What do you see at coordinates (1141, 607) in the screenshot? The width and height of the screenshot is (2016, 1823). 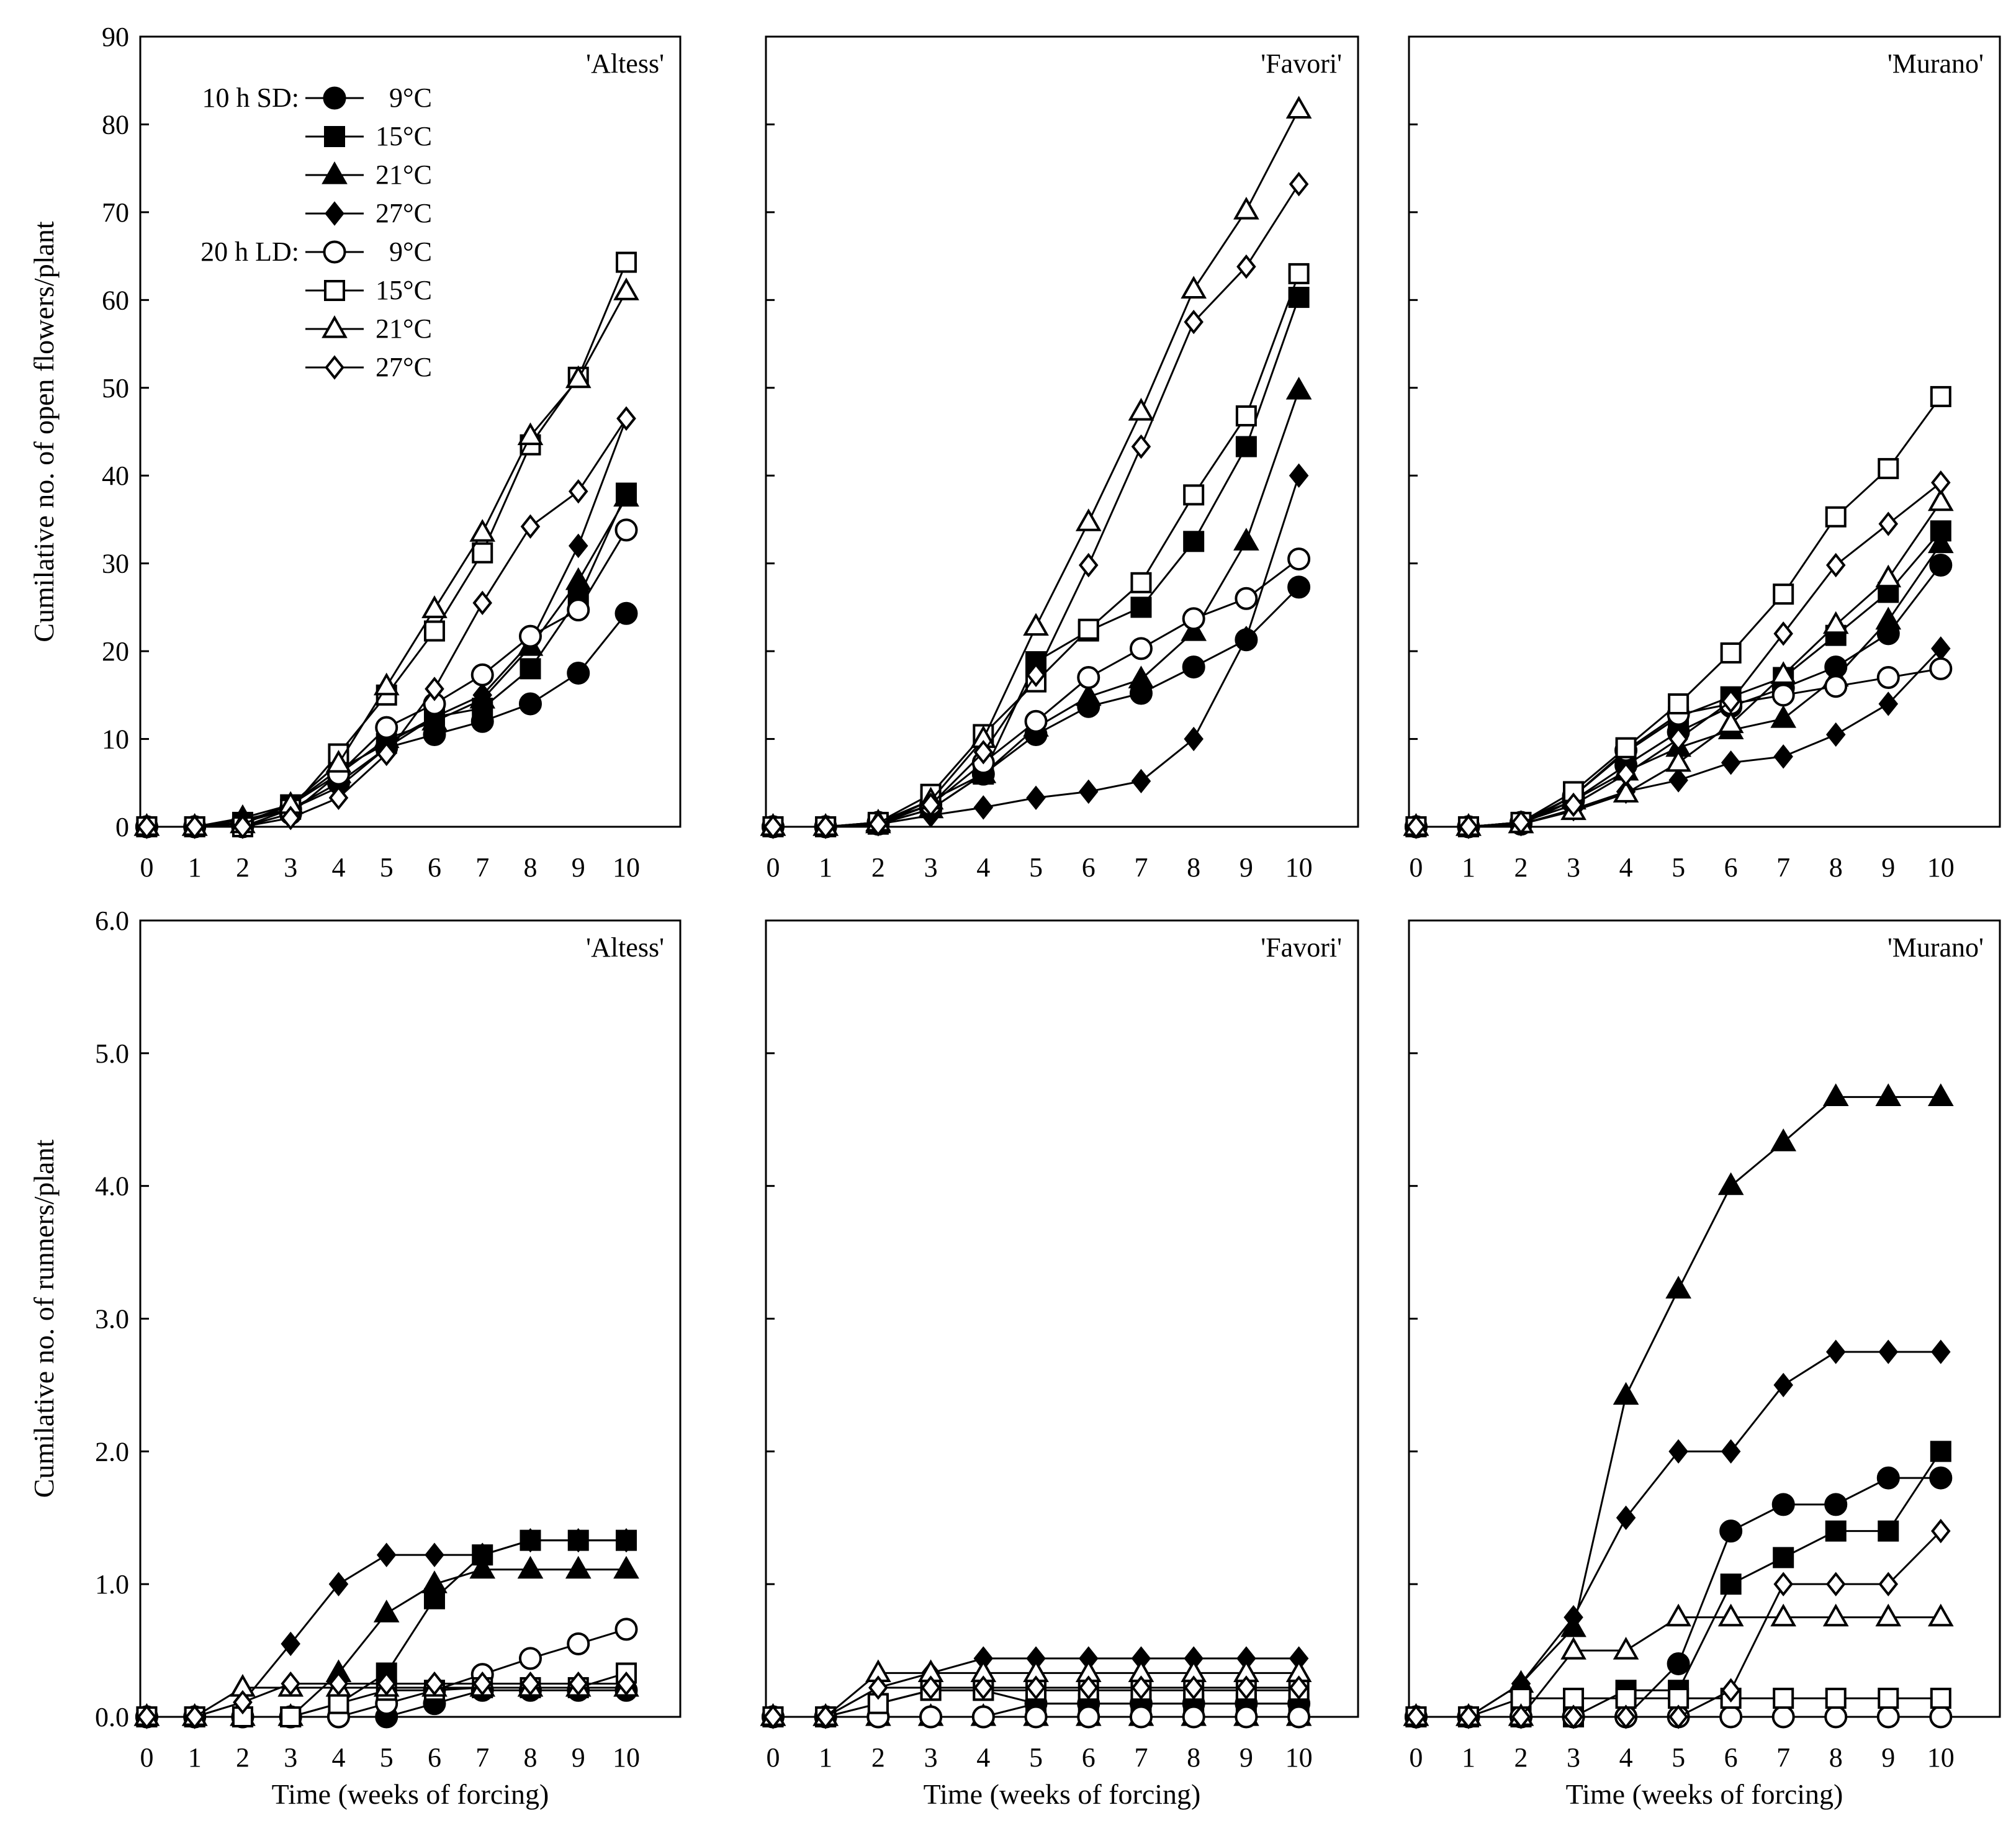 I see `series-10-h-sd-15c-point` at bounding box center [1141, 607].